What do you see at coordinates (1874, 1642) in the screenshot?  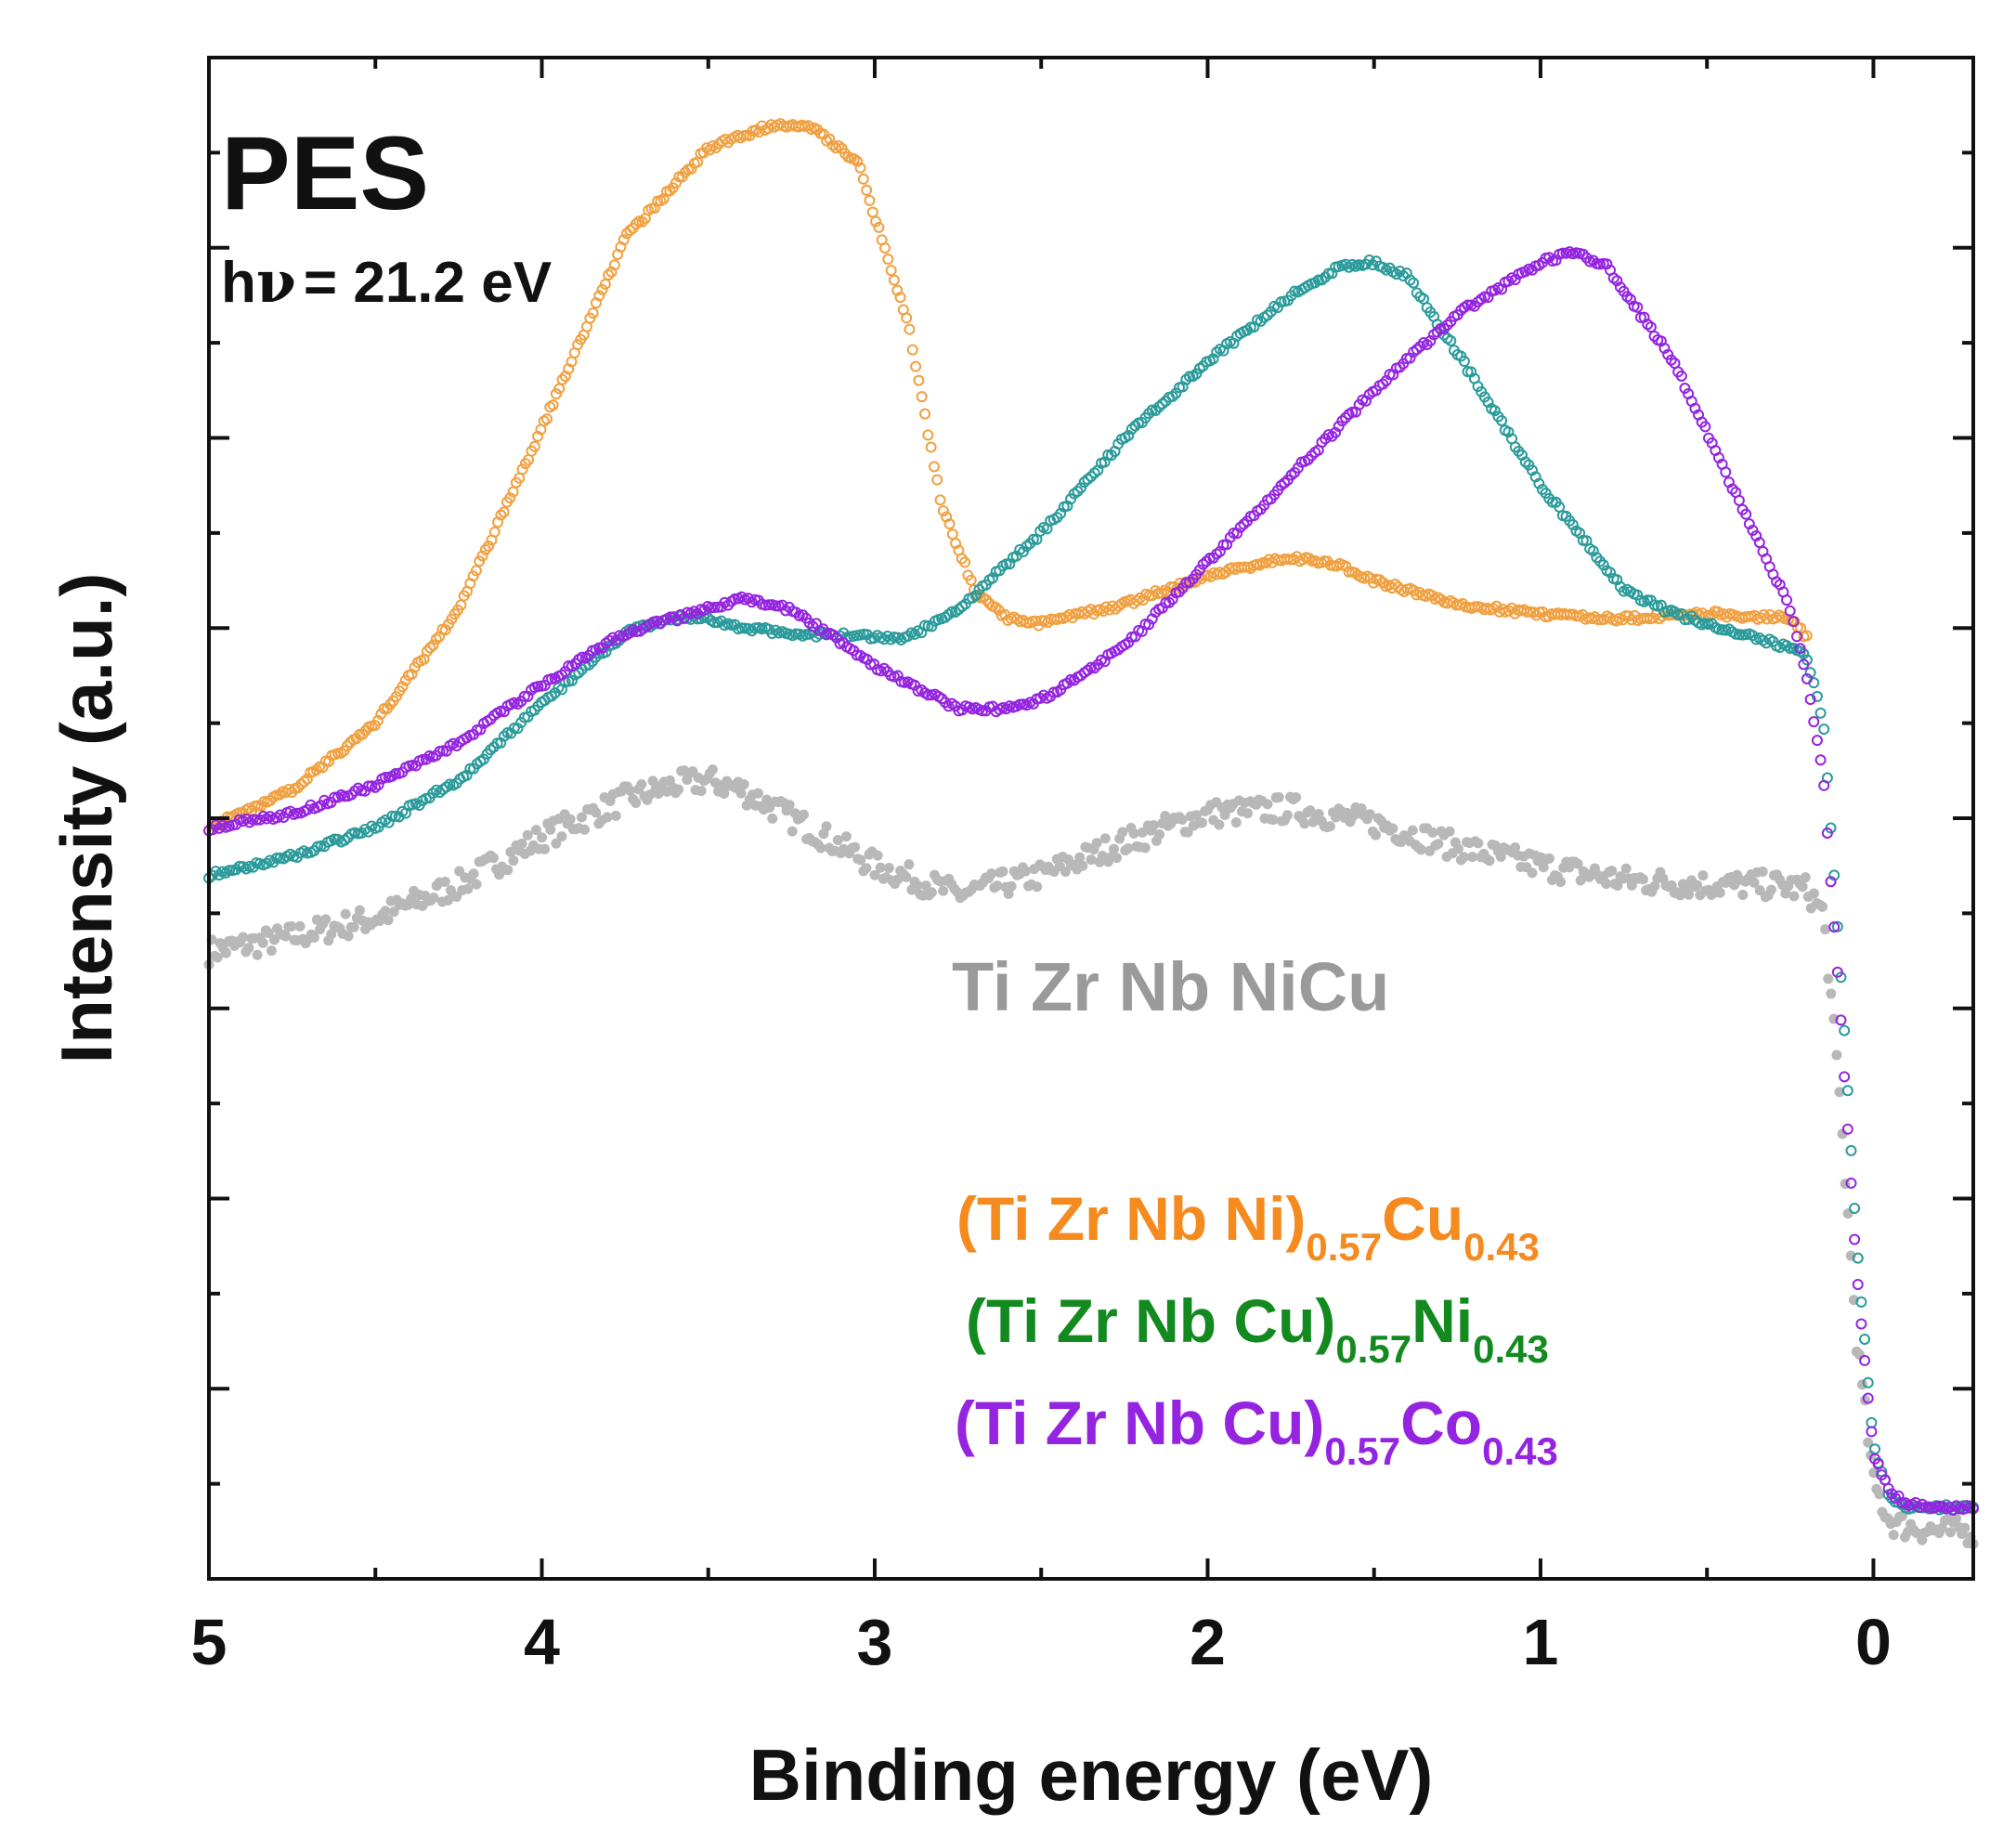 I see `x-tick-label: 0` at bounding box center [1874, 1642].